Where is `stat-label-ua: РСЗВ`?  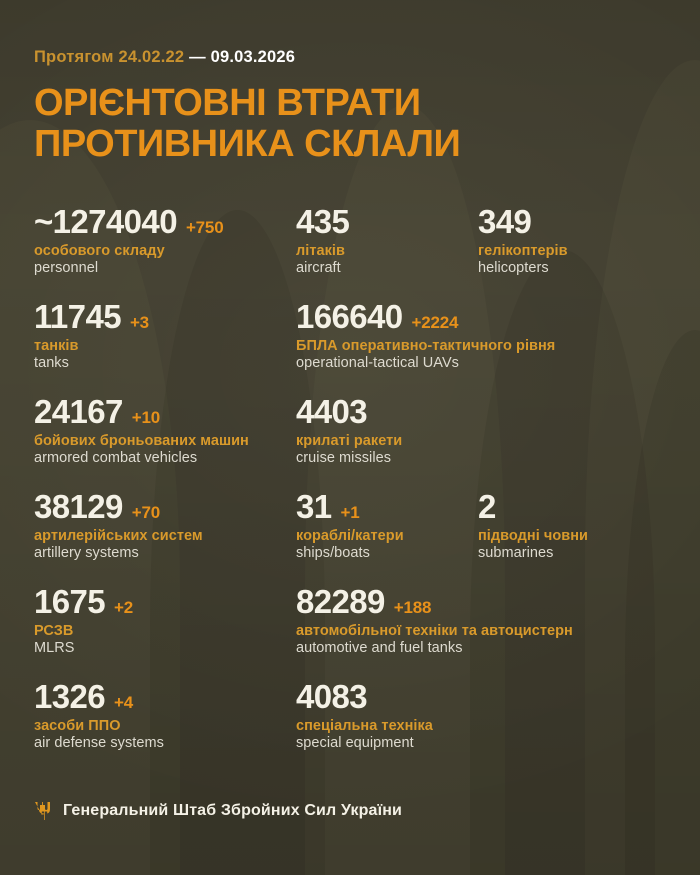
stat-label-ua: РСЗВ is located at coordinates (54, 630).